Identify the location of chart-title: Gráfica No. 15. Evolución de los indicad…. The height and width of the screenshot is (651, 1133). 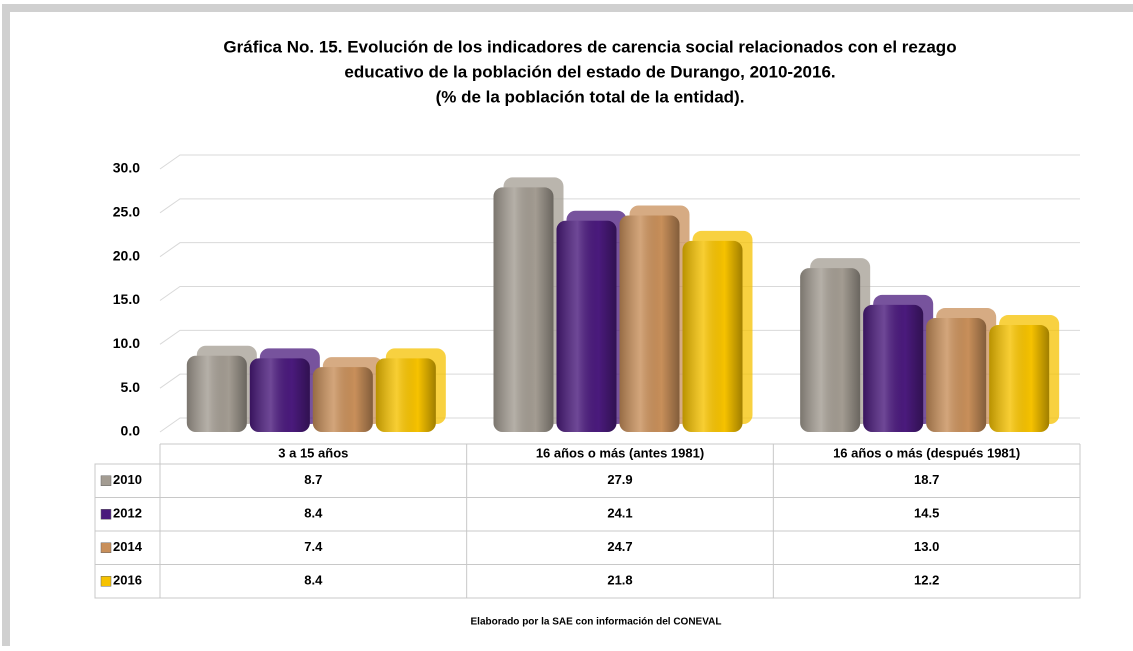
(589, 46).